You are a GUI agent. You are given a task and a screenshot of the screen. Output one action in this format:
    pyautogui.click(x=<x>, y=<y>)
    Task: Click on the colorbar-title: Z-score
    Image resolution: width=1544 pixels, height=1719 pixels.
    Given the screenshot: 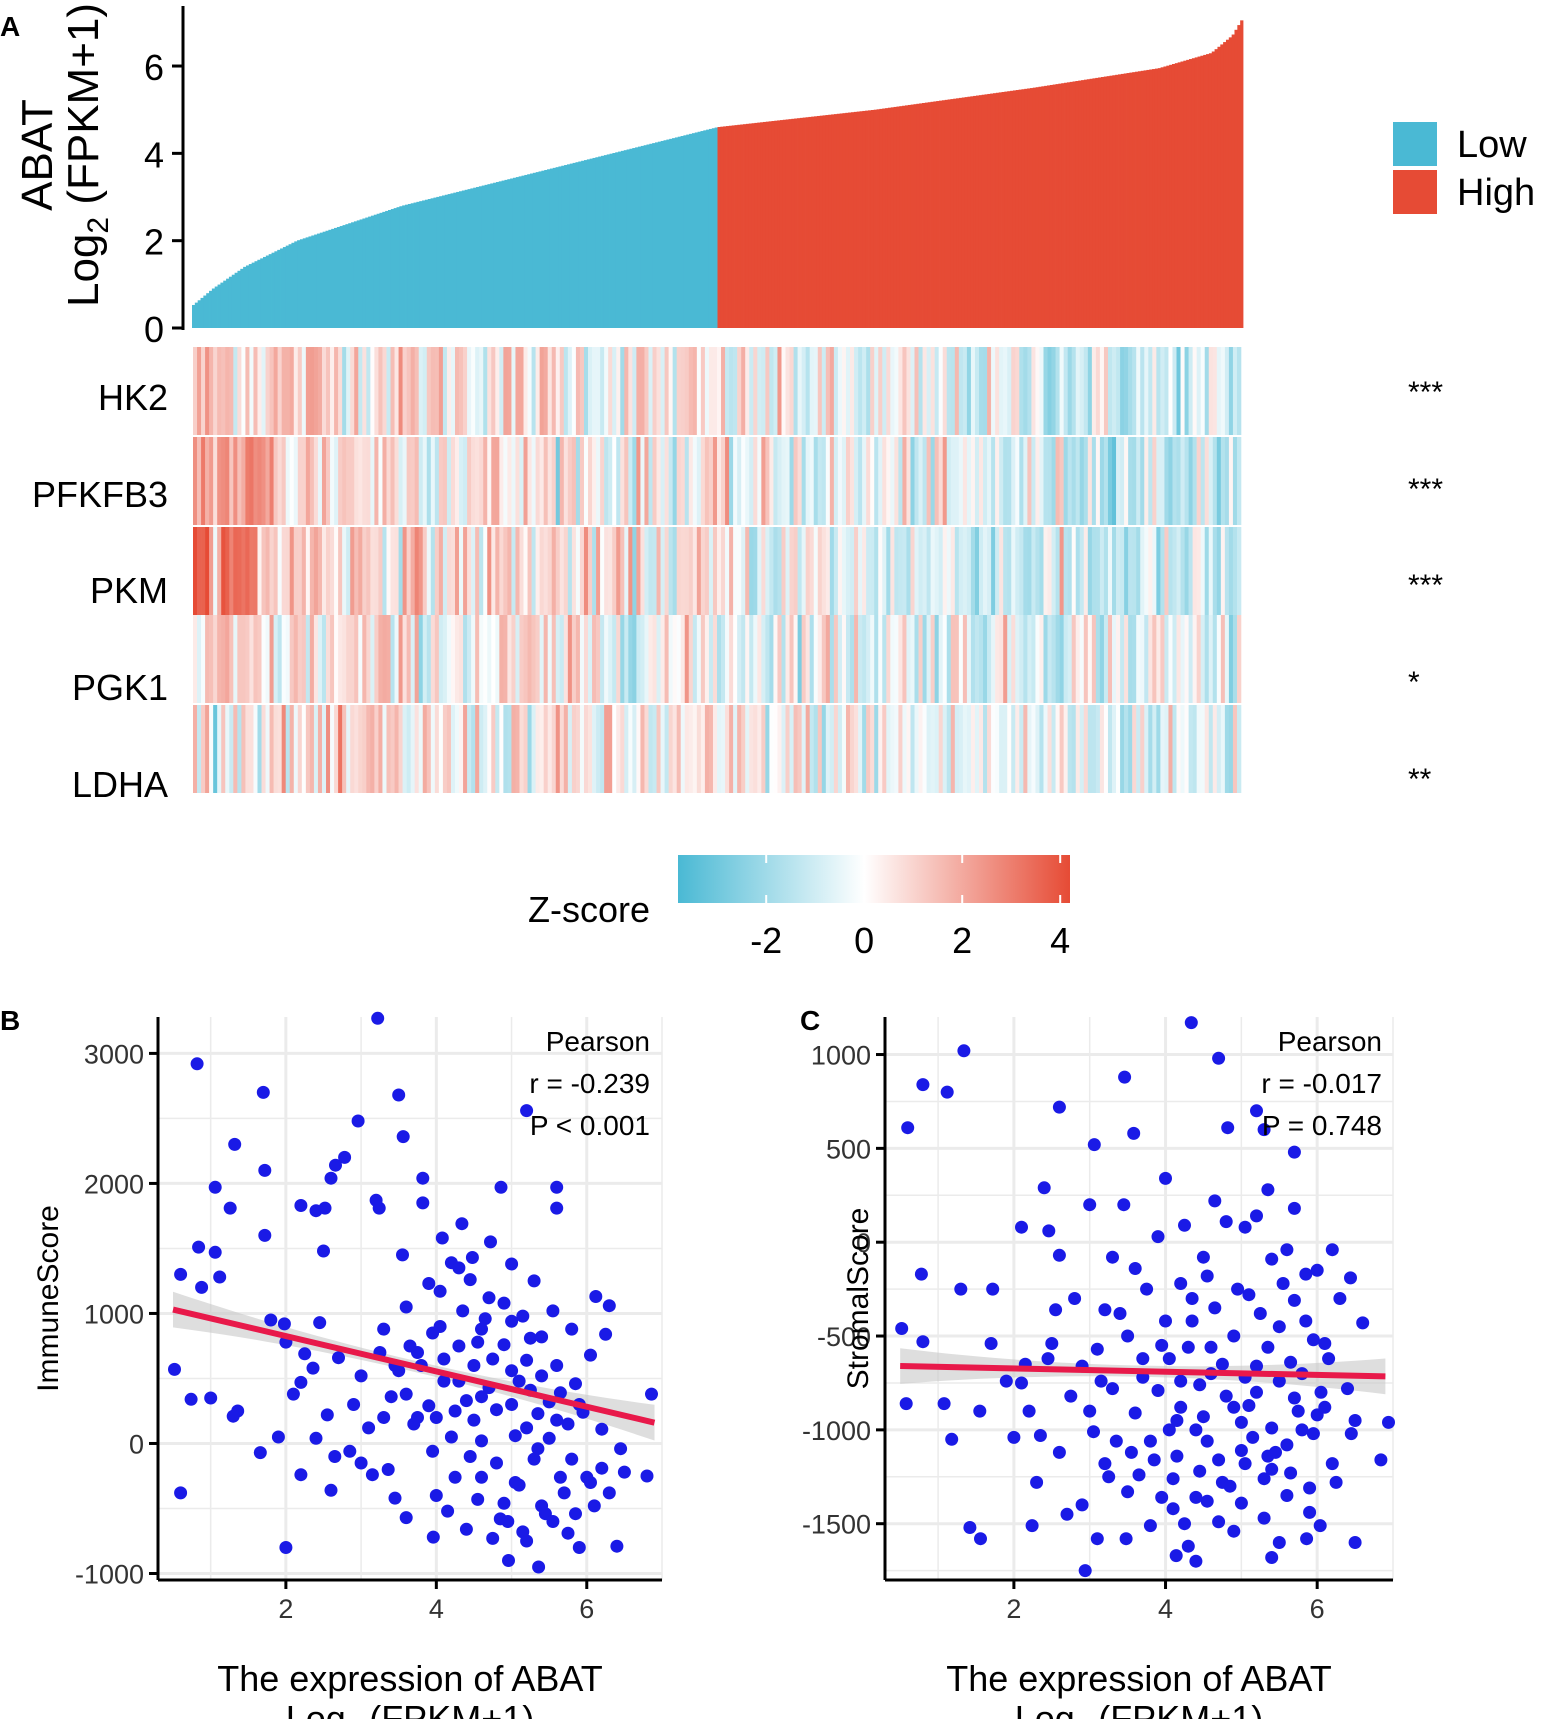 What is the action you would take?
    pyautogui.click(x=589, y=909)
    